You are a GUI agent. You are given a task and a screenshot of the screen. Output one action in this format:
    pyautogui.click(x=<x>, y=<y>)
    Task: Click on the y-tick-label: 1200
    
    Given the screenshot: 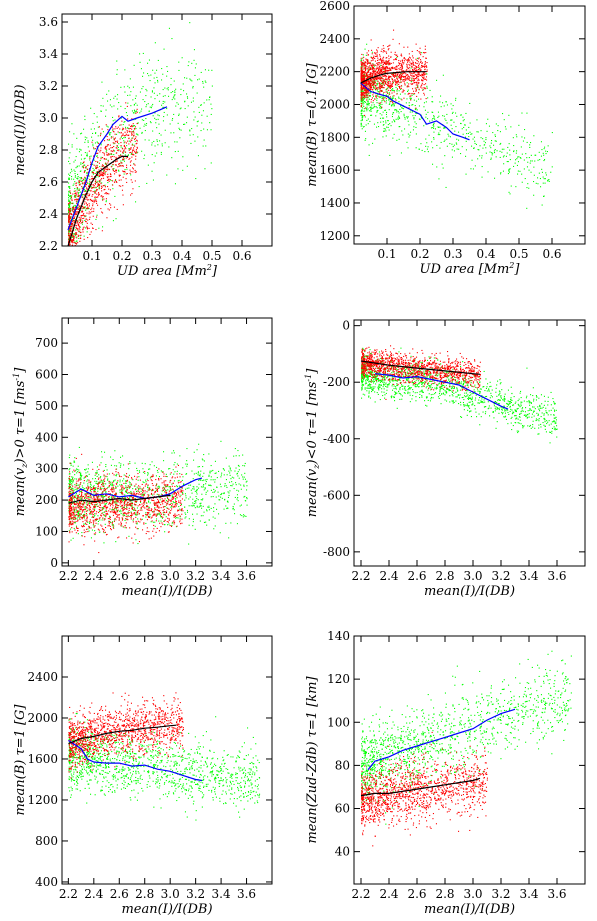 What is the action you would take?
    pyautogui.click(x=334, y=236)
    